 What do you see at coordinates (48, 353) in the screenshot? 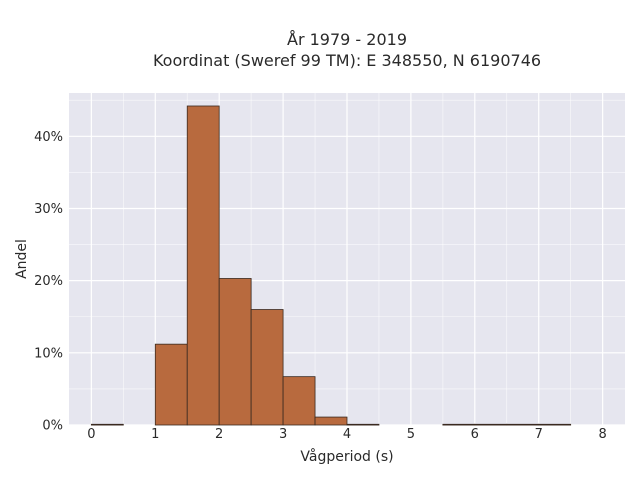
I see `y-tick-label: 10%` at bounding box center [48, 353].